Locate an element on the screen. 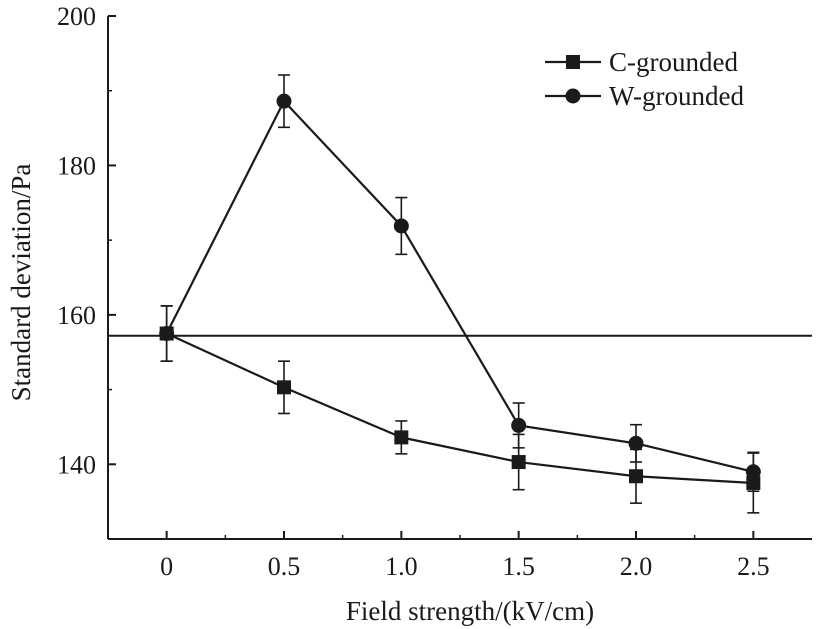 Image resolution: width=825 pixels, height=629 pixels. y-tick-label: 180 is located at coordinates (76, 165).